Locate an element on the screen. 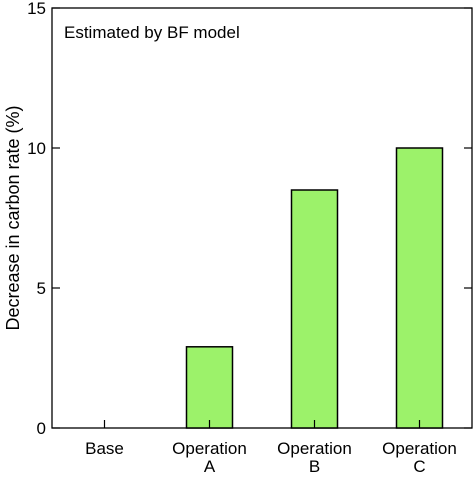  x-tick-label-operation-a: Operation A is located at coordinates (209, 457).